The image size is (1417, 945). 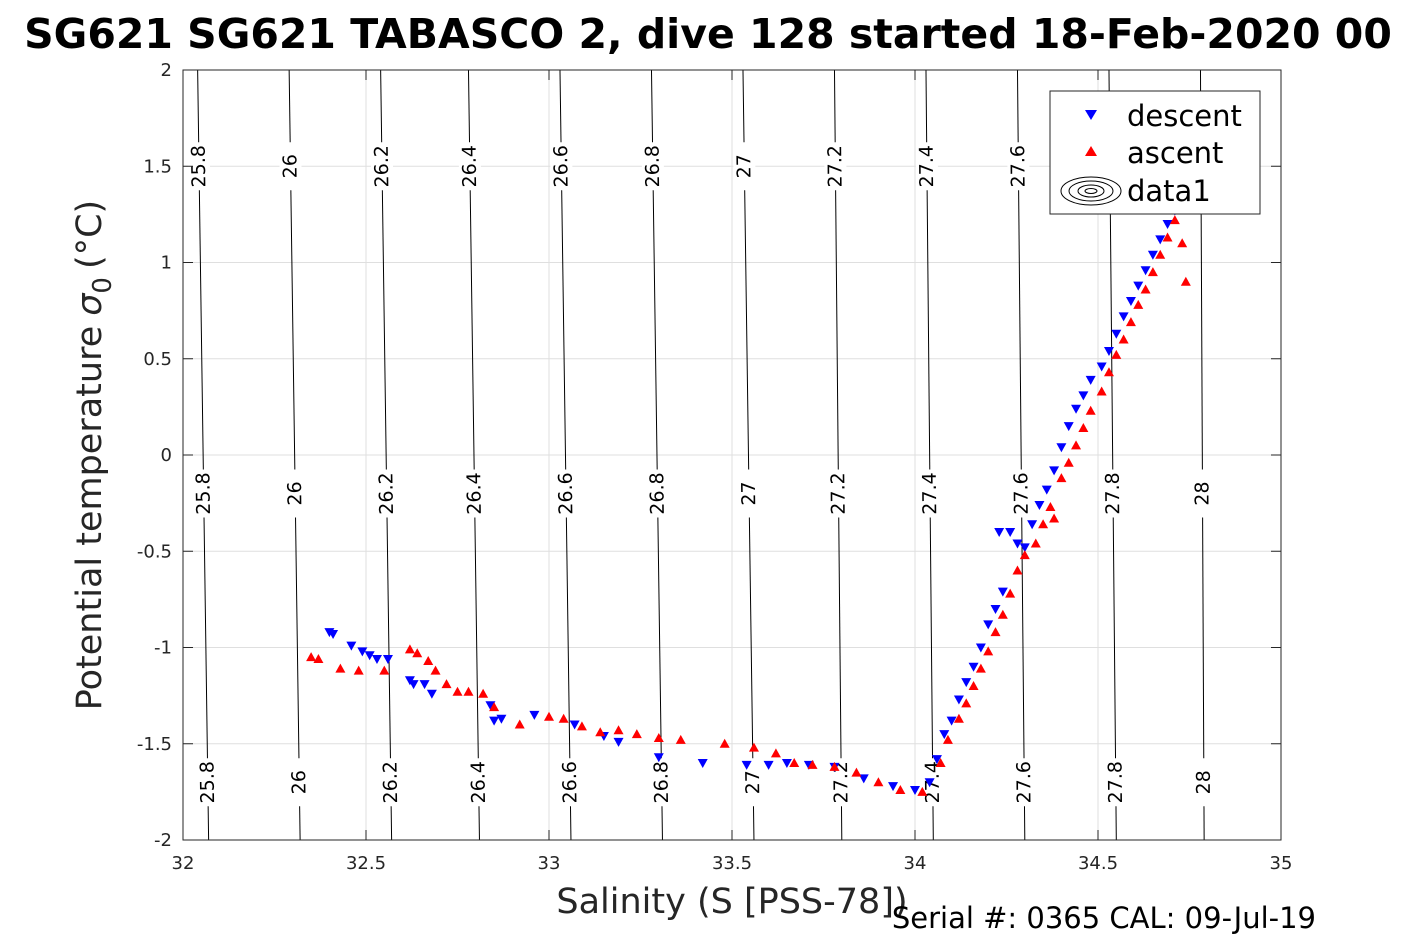 What do you see at coordinates (841, 782) in the screenshot?
I see `density-contour-label: 27.2` at bounding box center [841, 782].